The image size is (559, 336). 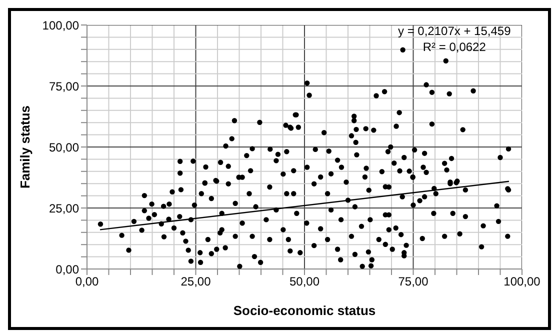 I want to click on y-tick-label: 100,00, so click(x=61, y=25).